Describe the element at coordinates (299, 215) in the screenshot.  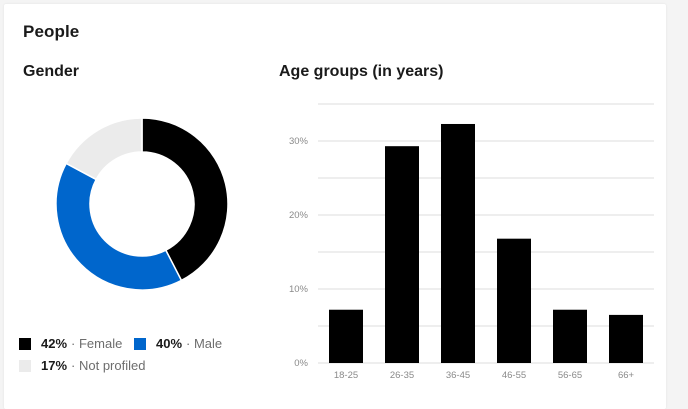
I see `y-tick-label: 20%` at that location.